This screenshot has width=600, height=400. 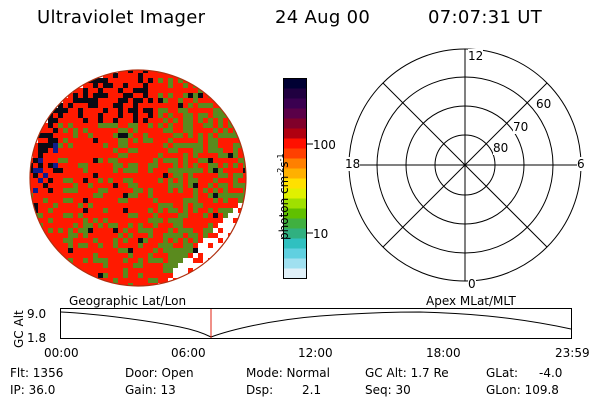 I want to click on flight-number: Flt: 1356, so click(x=37, y=373).